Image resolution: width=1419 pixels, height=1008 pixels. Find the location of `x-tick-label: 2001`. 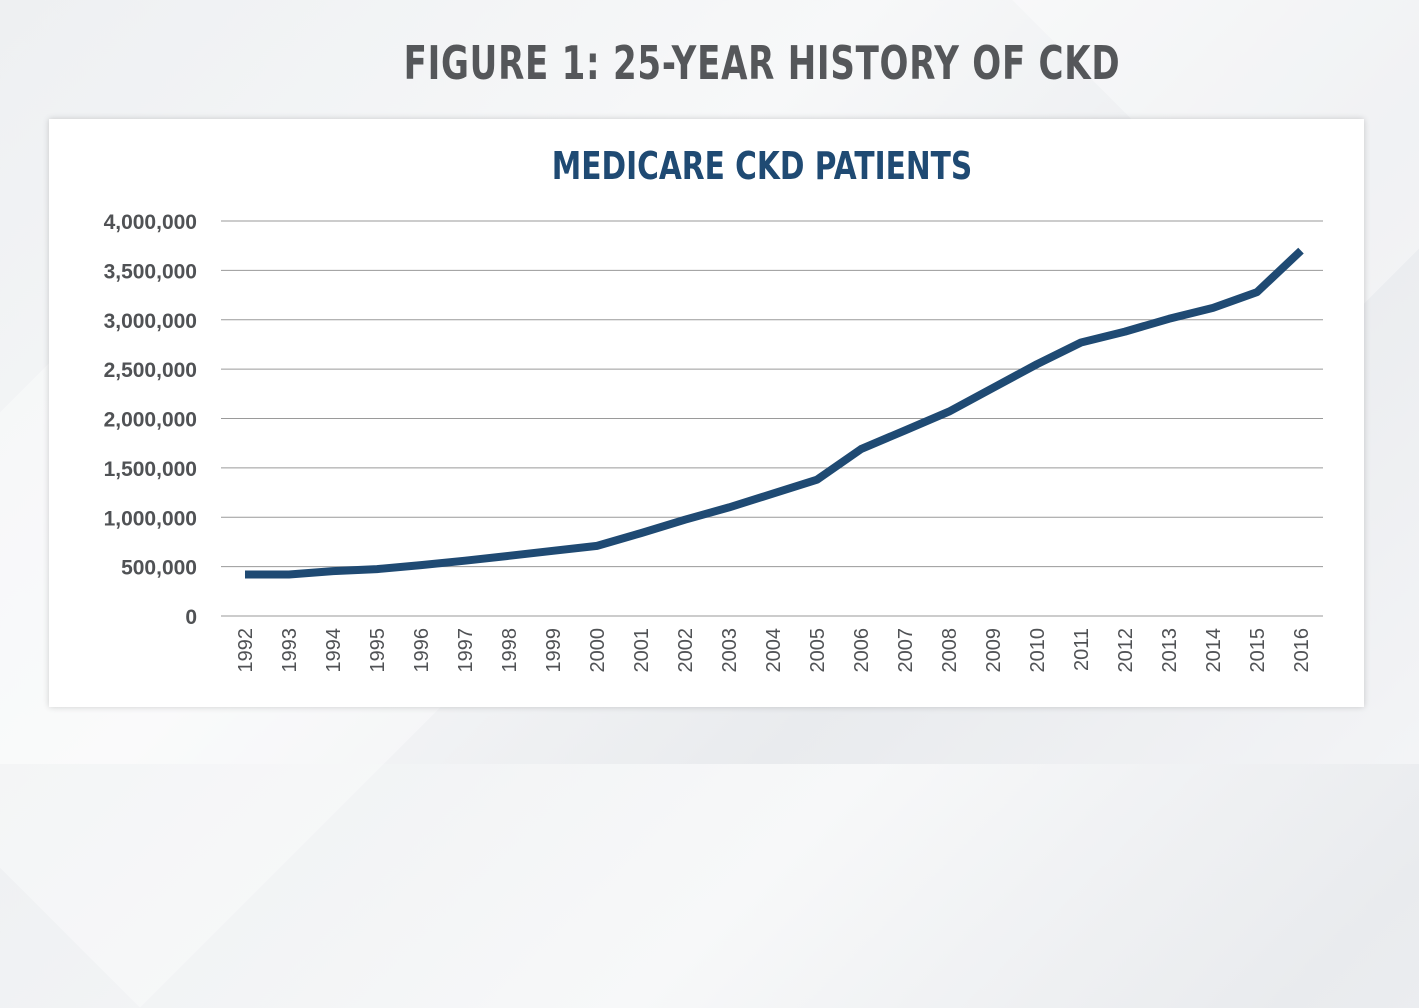

x-tick-label: 2001 is located at coordinates (642, 650).